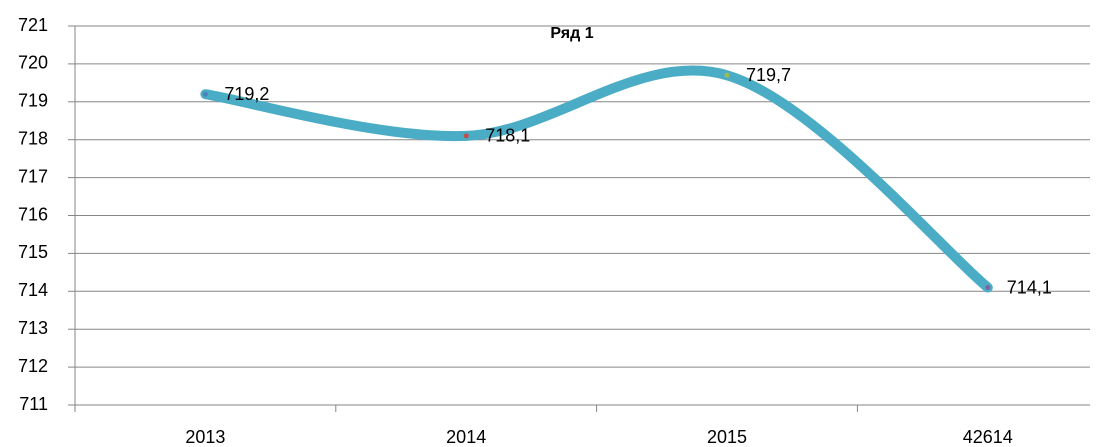  What do you see at coordinates (33, 25) in the screenshot?
I see `y-tick-label: 721` at bounding box center [33, 25].